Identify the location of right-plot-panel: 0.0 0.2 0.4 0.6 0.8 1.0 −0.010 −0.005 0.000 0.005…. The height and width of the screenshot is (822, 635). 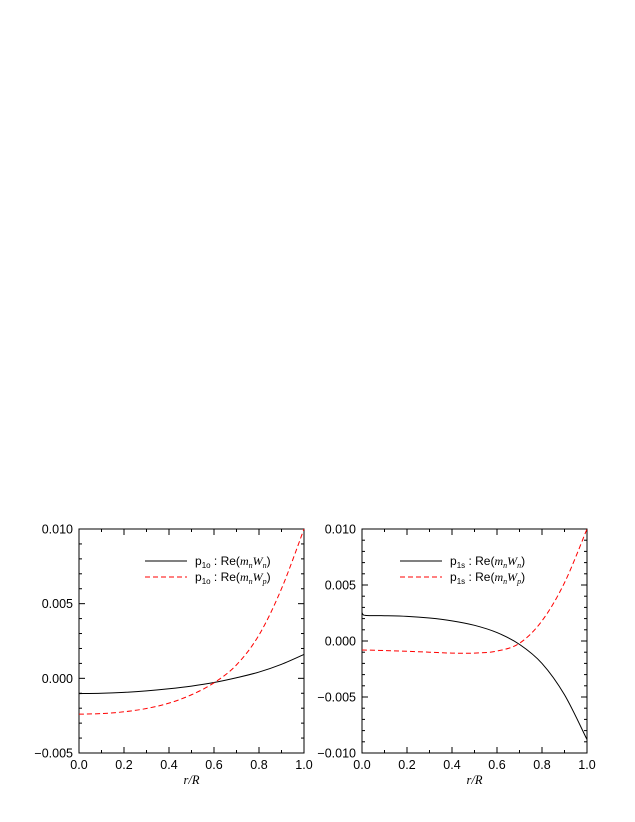
(456, 655).